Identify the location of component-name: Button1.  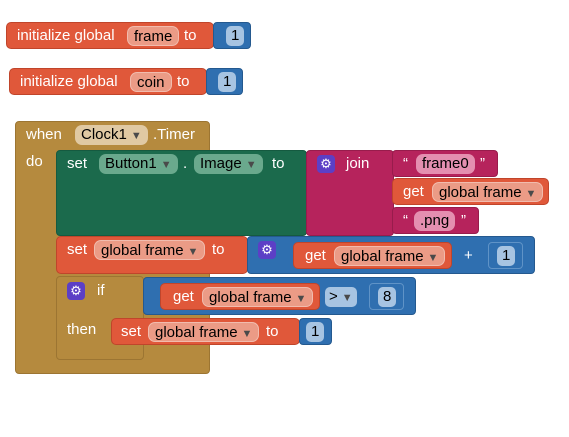
(131, 163).